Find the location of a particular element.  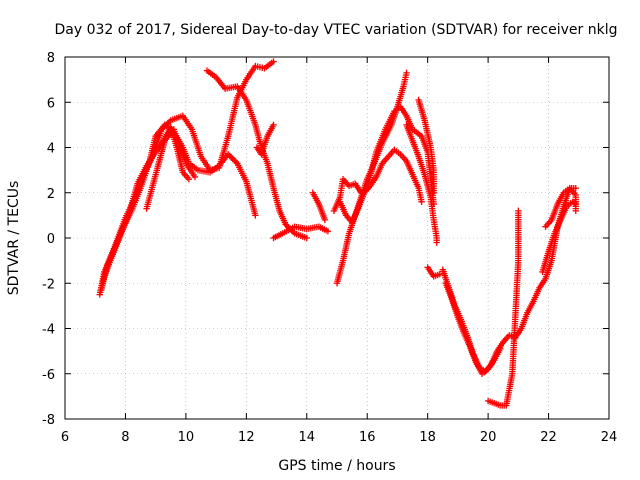

x-tick-label: 18 is located at coordinates (427, 437).